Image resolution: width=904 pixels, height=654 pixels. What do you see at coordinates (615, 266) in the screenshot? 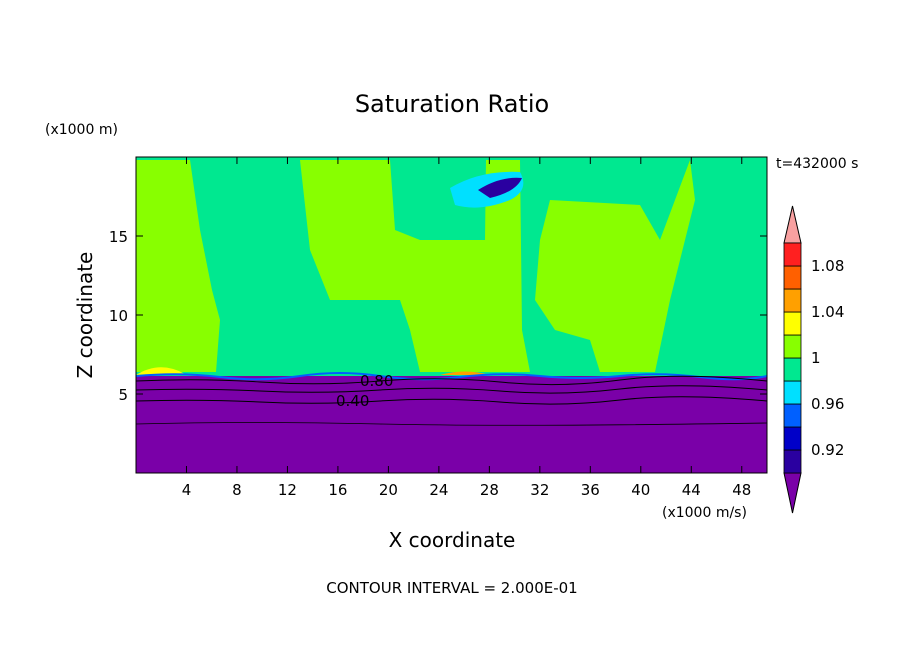
I see `green-patch-right` at bounding box center [615, 266].